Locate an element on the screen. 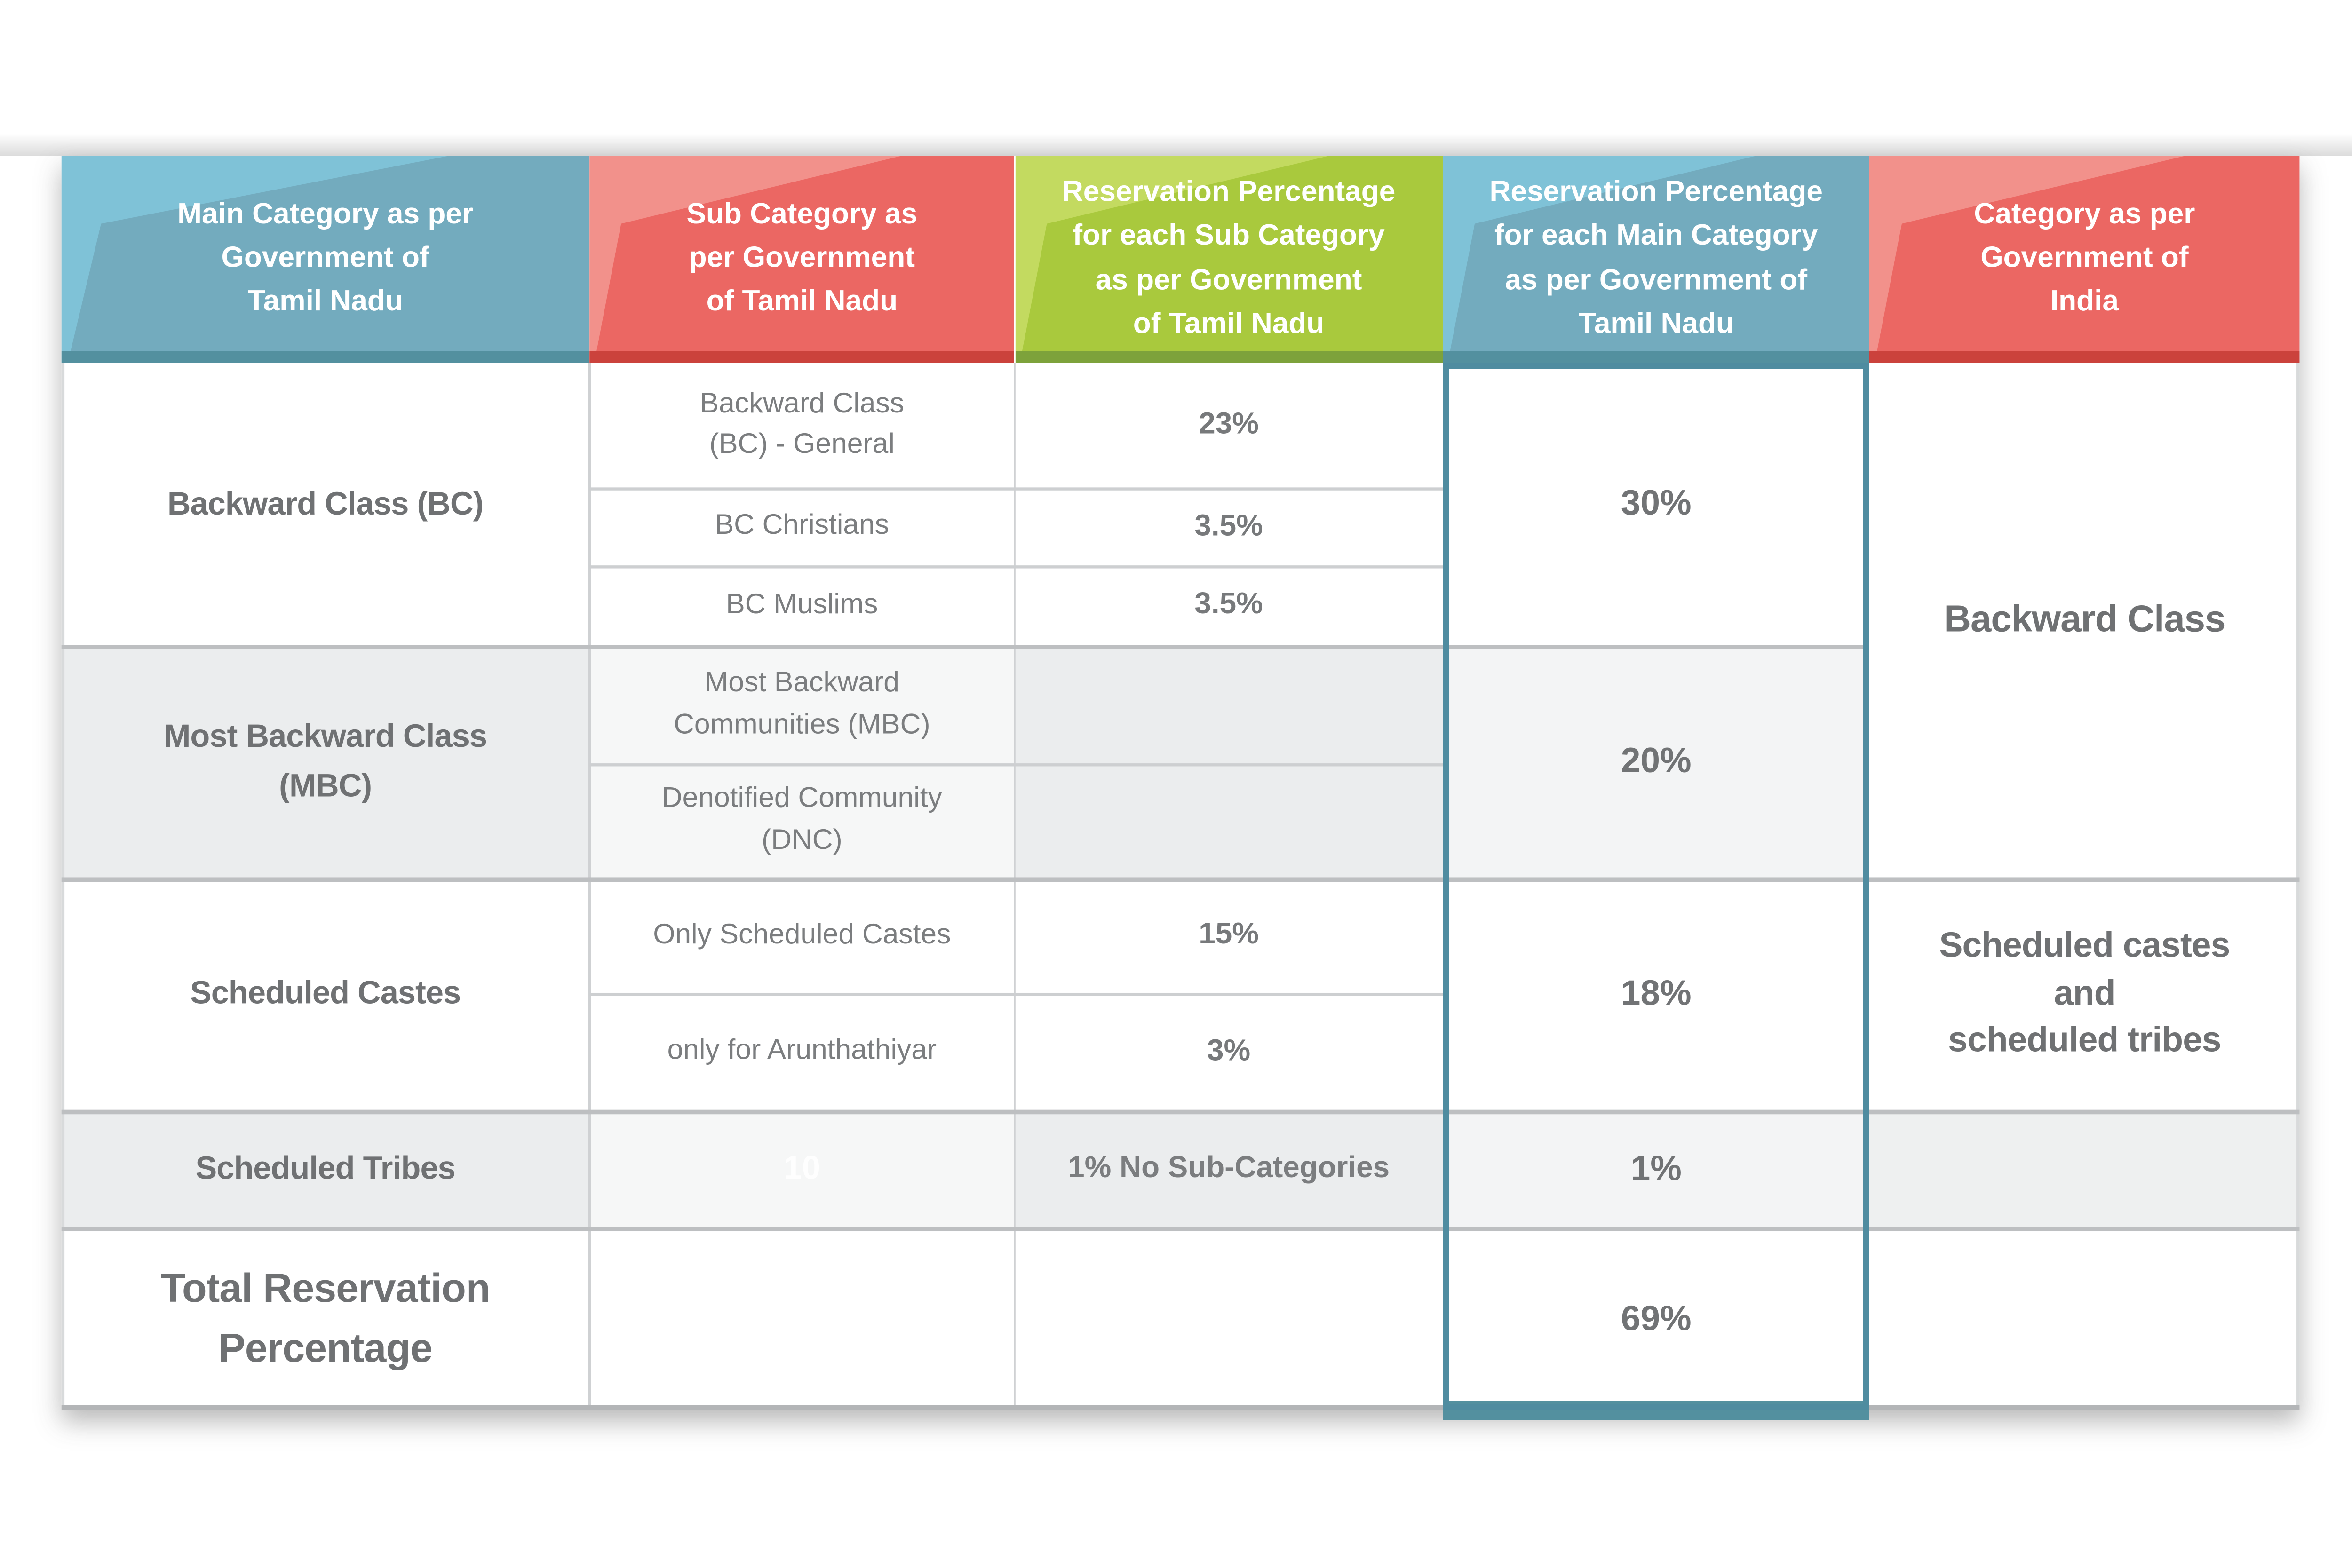 The height and width of the screenshot is (1568, 2352). cell-india-total-empty is located at coordinates (2084, 1318).